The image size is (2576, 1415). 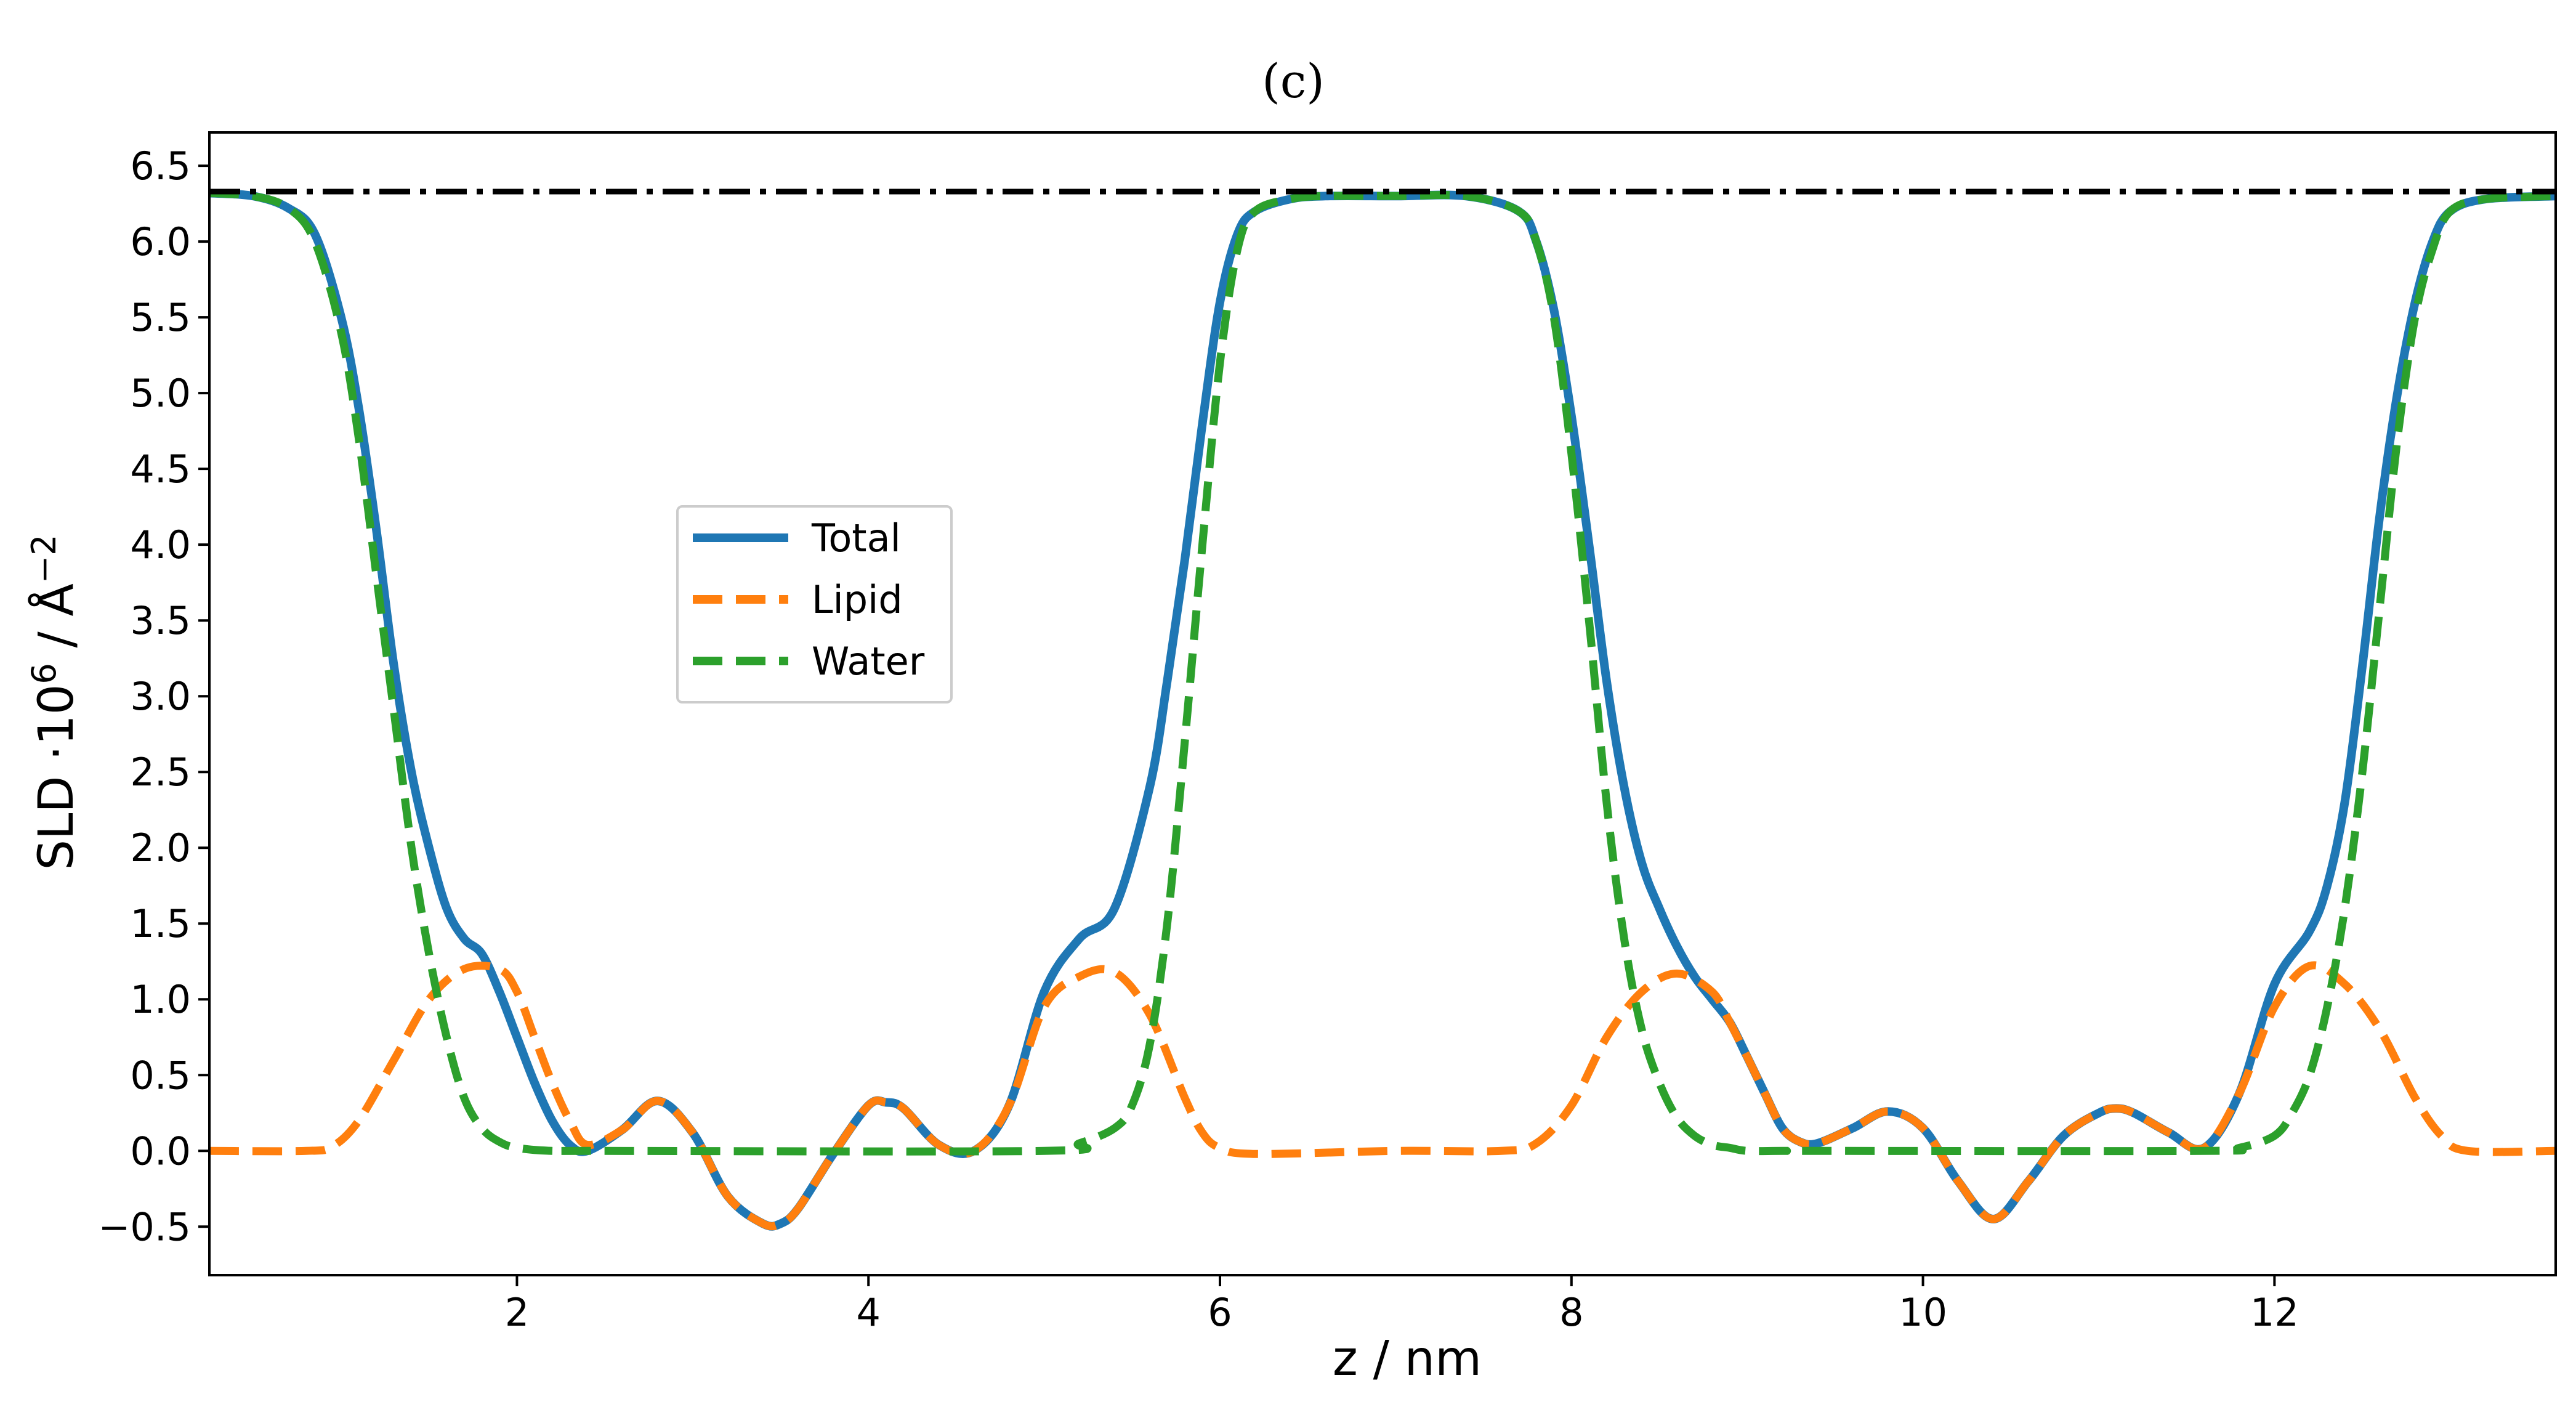 What do you see at coordinates (160, 166) in the screenshot?
I see `y-tick-label: 6.5` at bounding box center [160, 166].